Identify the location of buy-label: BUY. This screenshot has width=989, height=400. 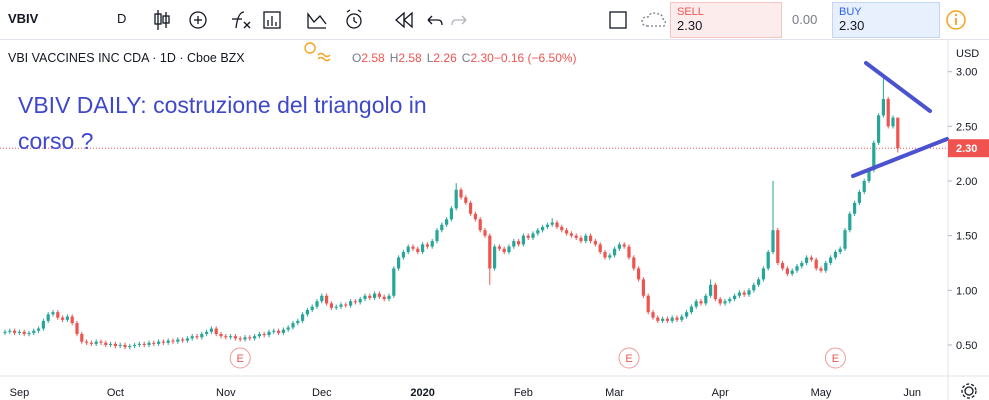
(850, 12).